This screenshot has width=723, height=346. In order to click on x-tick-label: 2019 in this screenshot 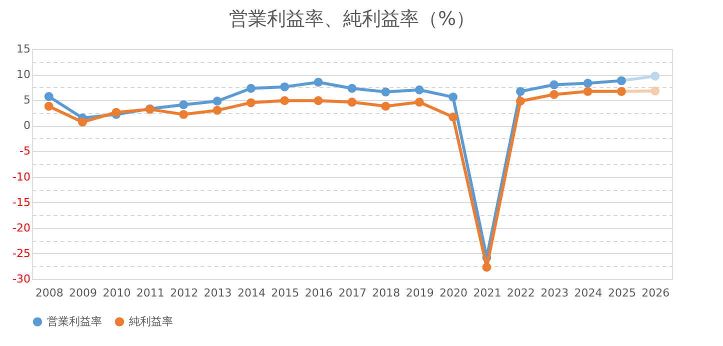, I will do `click(420, 293)`.